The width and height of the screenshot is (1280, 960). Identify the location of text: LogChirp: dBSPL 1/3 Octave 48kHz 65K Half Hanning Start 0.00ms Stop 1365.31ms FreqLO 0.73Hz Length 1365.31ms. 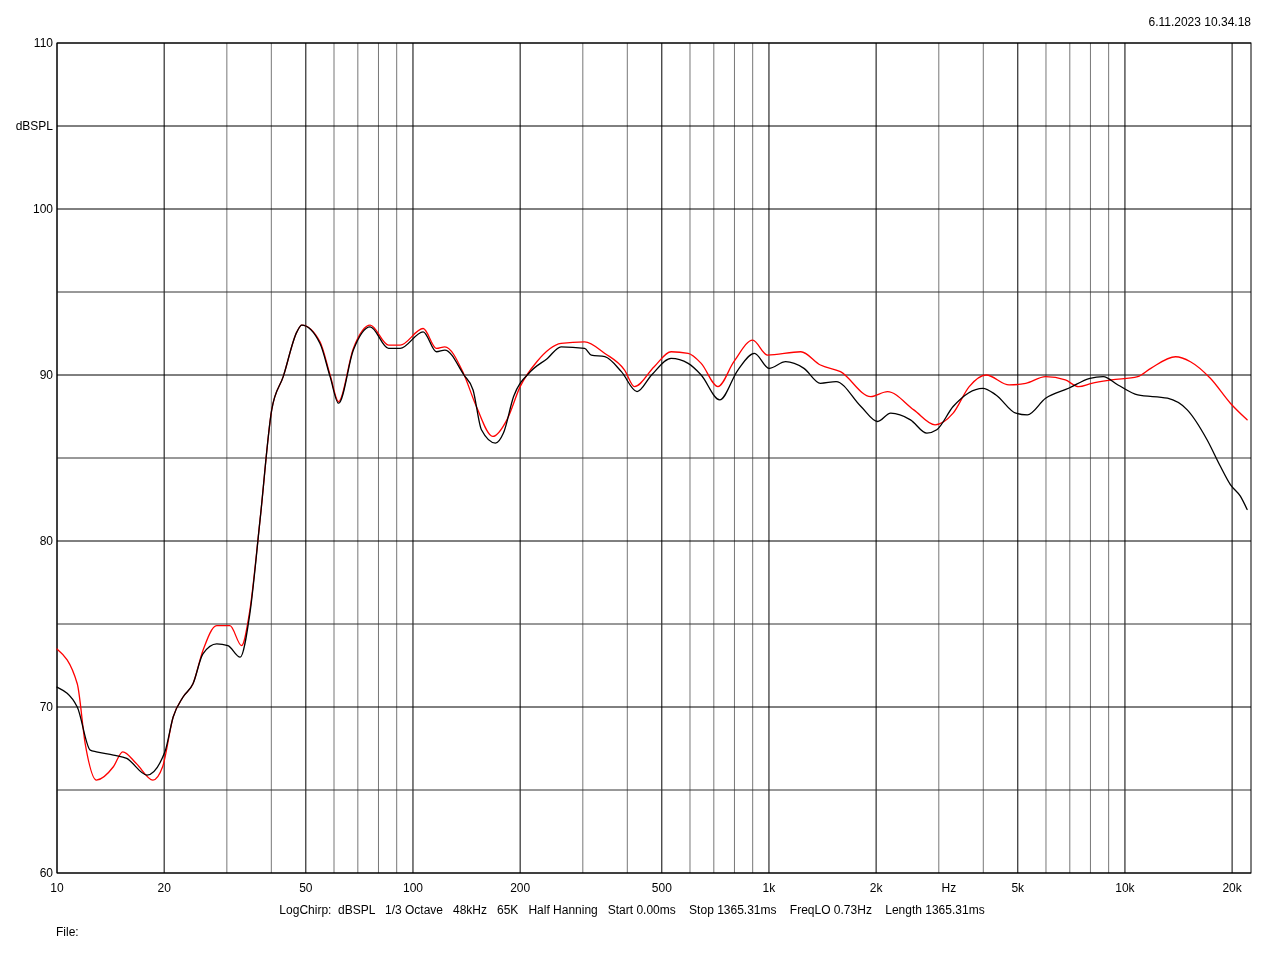
(632, 910).